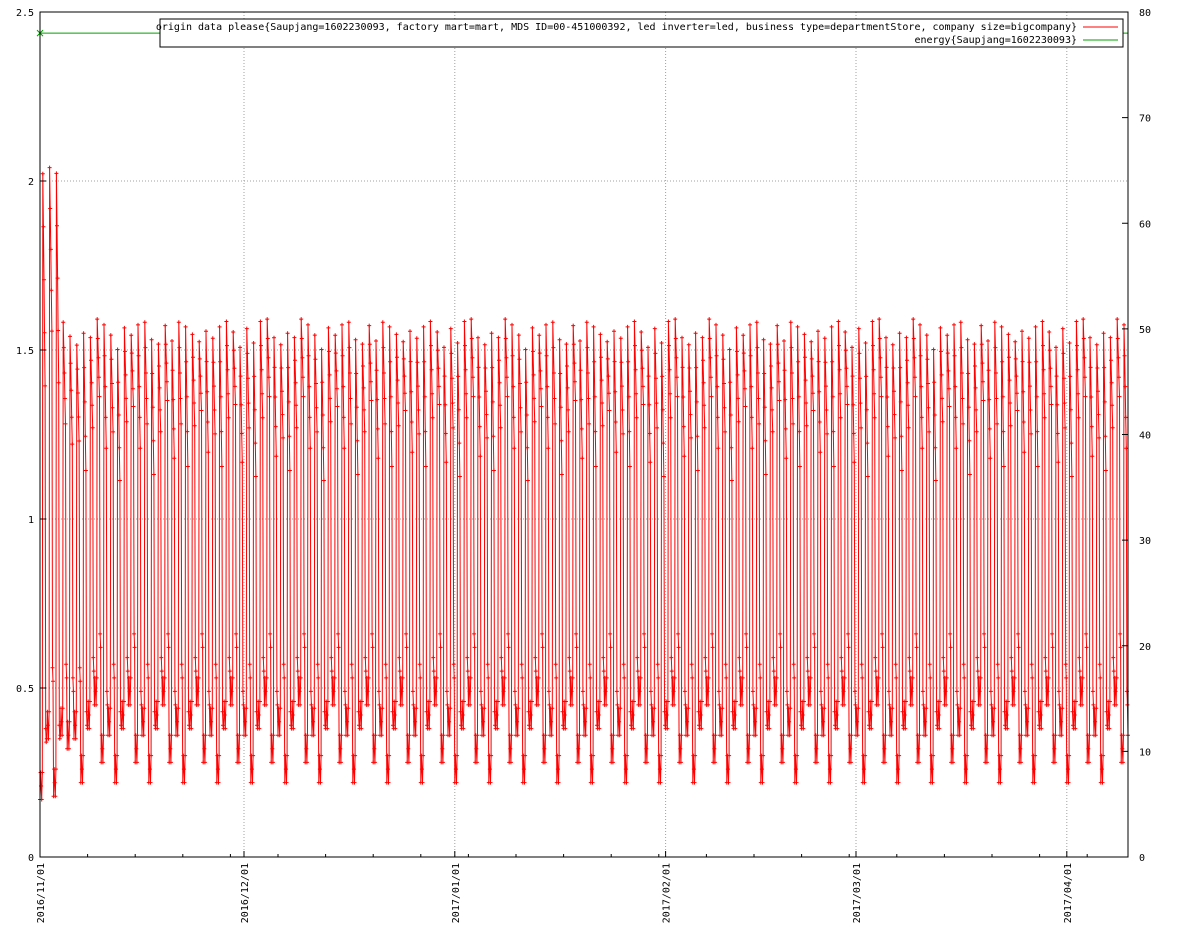 The image size is (1178, 931). What do you see at coordinates (1145, 224) in the screenshot?
I see `y-right-tick-label: 60` at bounding box center [1145, 224].